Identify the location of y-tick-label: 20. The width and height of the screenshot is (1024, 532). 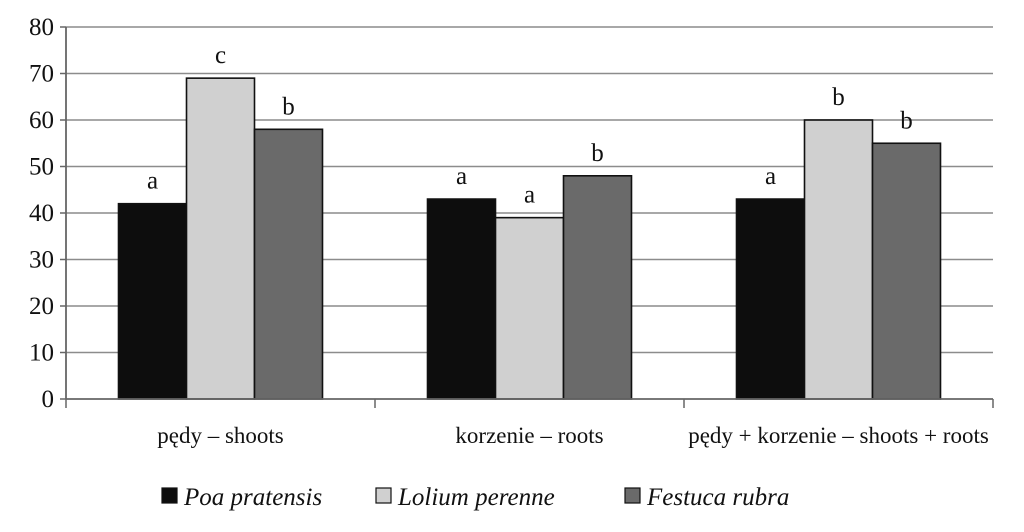
(41, 306).